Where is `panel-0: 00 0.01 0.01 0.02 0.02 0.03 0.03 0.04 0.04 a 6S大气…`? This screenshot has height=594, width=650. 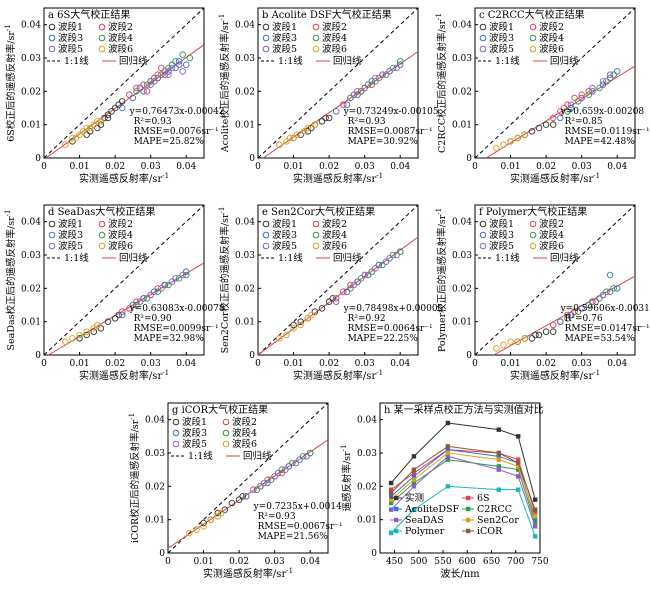
panel-0: 00 0.01 0.01 0.02 0.02 0.03 0.03 0.04 0.04 a 6S大气… is located at coordinates (114, 96).